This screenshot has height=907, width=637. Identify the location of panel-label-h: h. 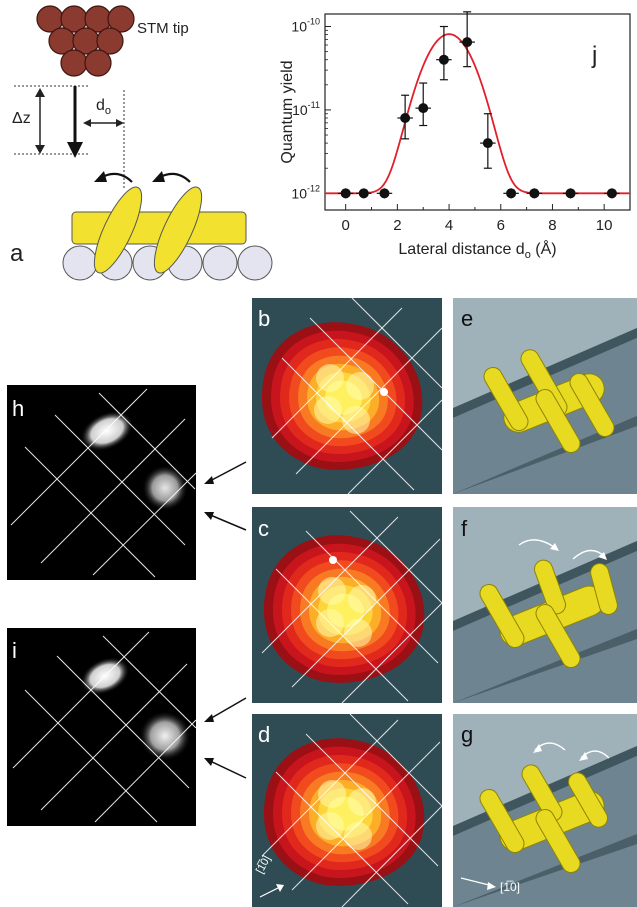
(18, 408).